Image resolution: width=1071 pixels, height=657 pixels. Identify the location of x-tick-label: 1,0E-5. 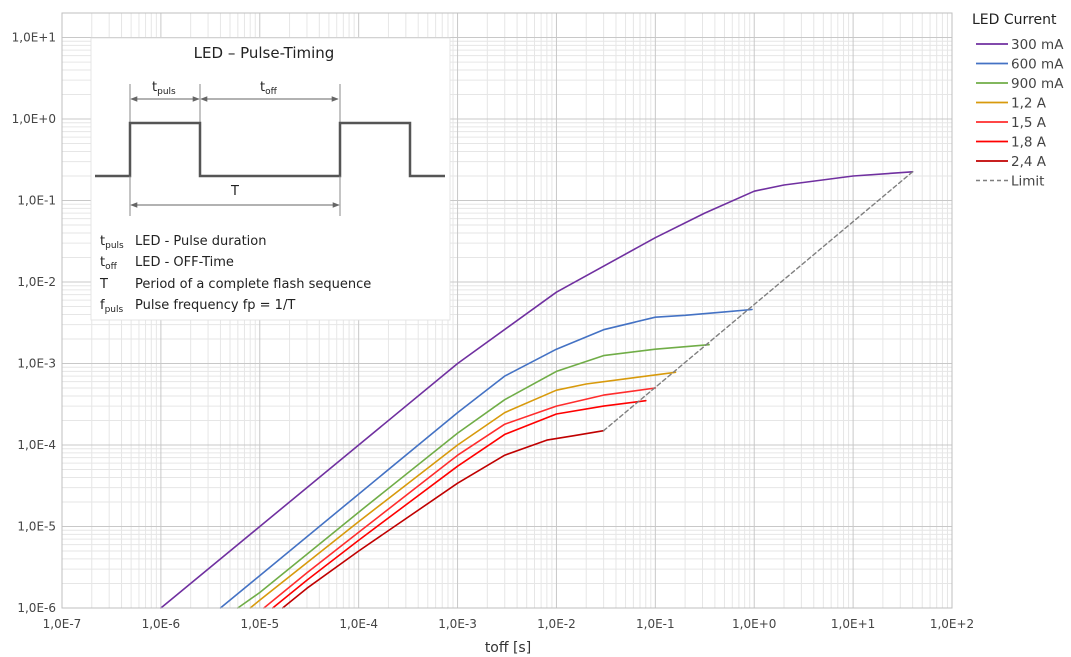
(259, 624).